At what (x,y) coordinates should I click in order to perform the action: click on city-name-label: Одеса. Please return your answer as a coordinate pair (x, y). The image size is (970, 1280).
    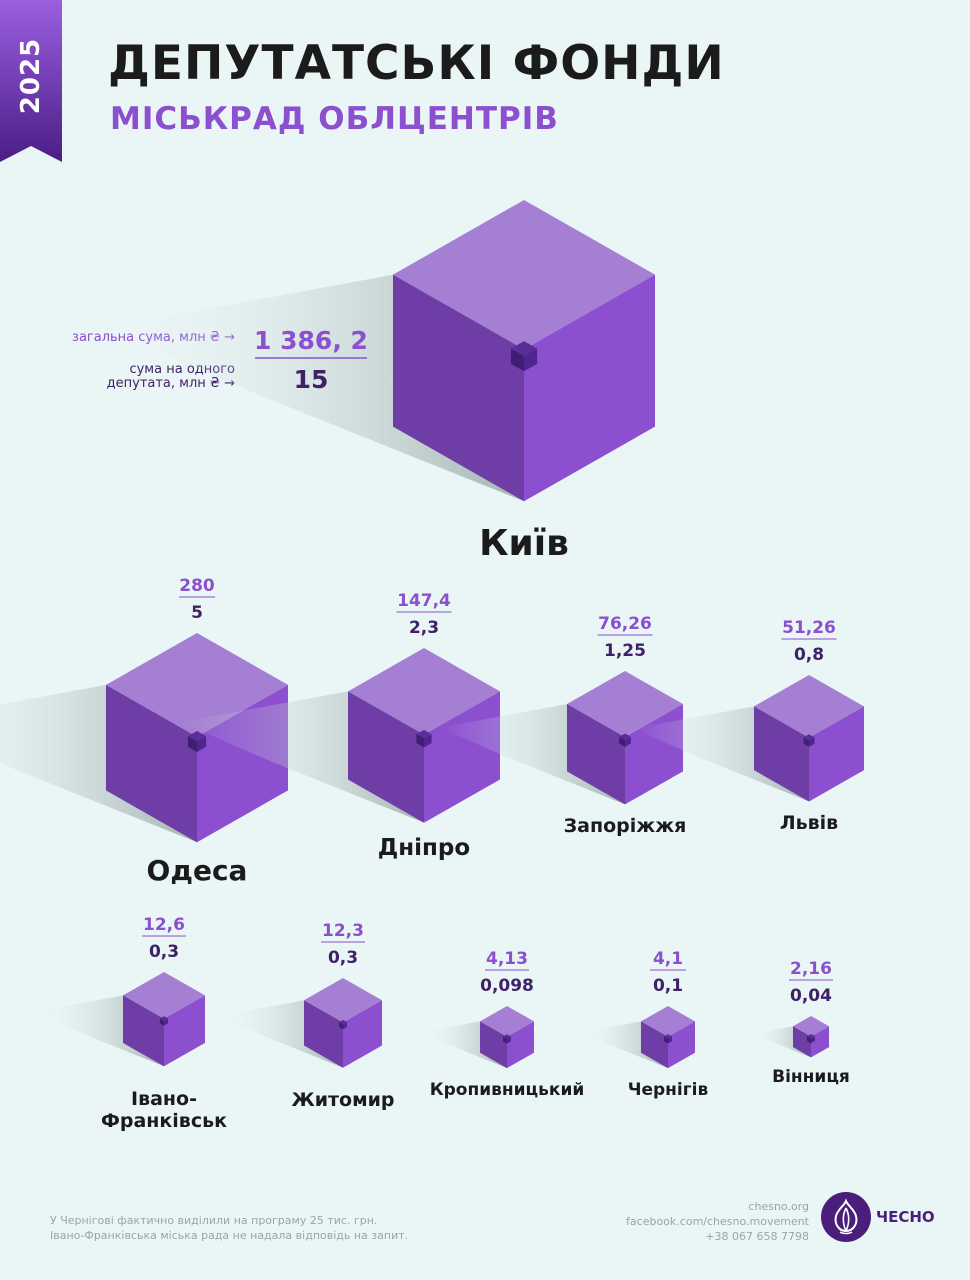
    Looking at the image, I should click on (197, 870).